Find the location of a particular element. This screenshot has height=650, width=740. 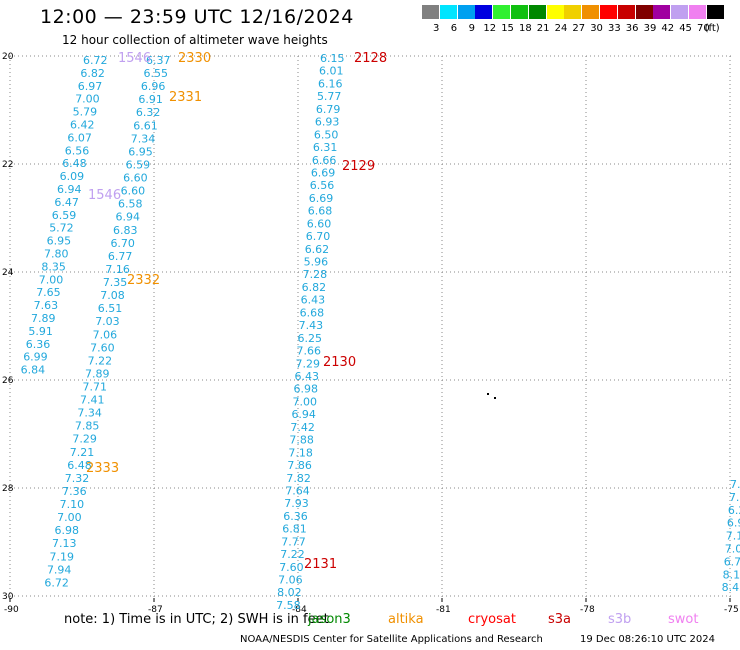

wave-height-value: 6.47 is located at coordinates (66, 202).